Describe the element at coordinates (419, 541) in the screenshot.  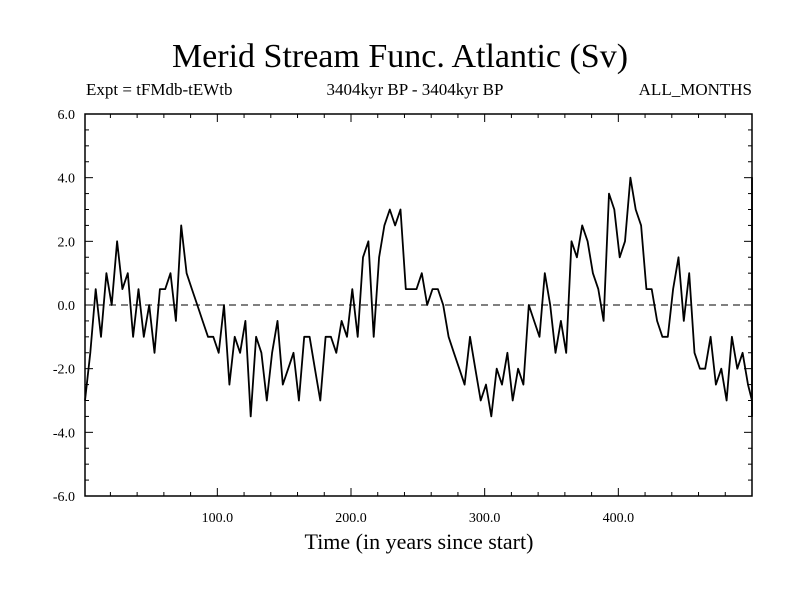
I see `x-axis-label: Time (in years since start)` at that location.